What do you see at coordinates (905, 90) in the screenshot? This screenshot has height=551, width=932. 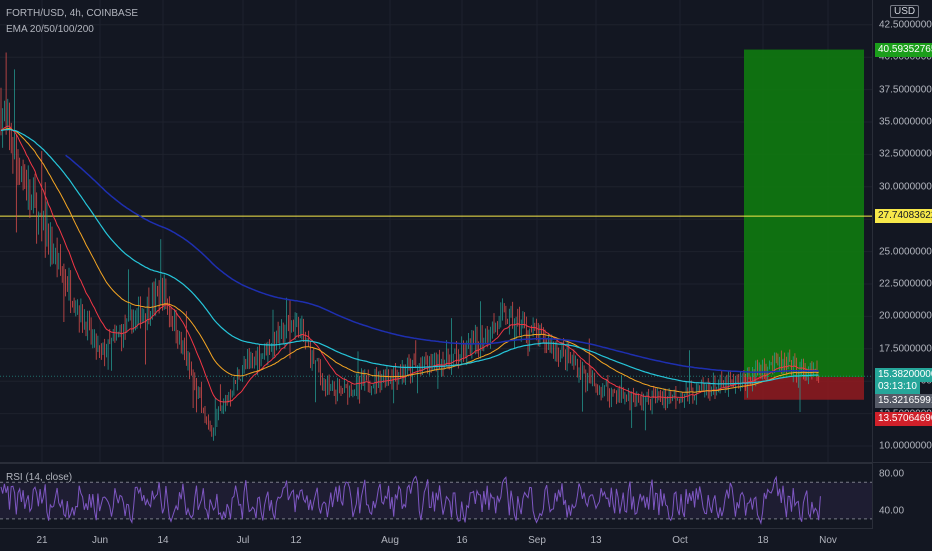 I see `price-tick: 37.50000000` at bounding box center [905, 90].